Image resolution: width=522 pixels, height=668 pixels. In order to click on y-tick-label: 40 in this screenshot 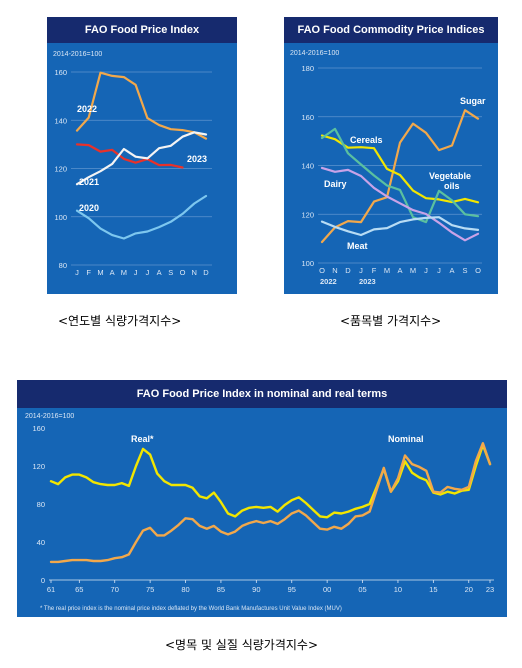, I will do `click(41, 542)`.